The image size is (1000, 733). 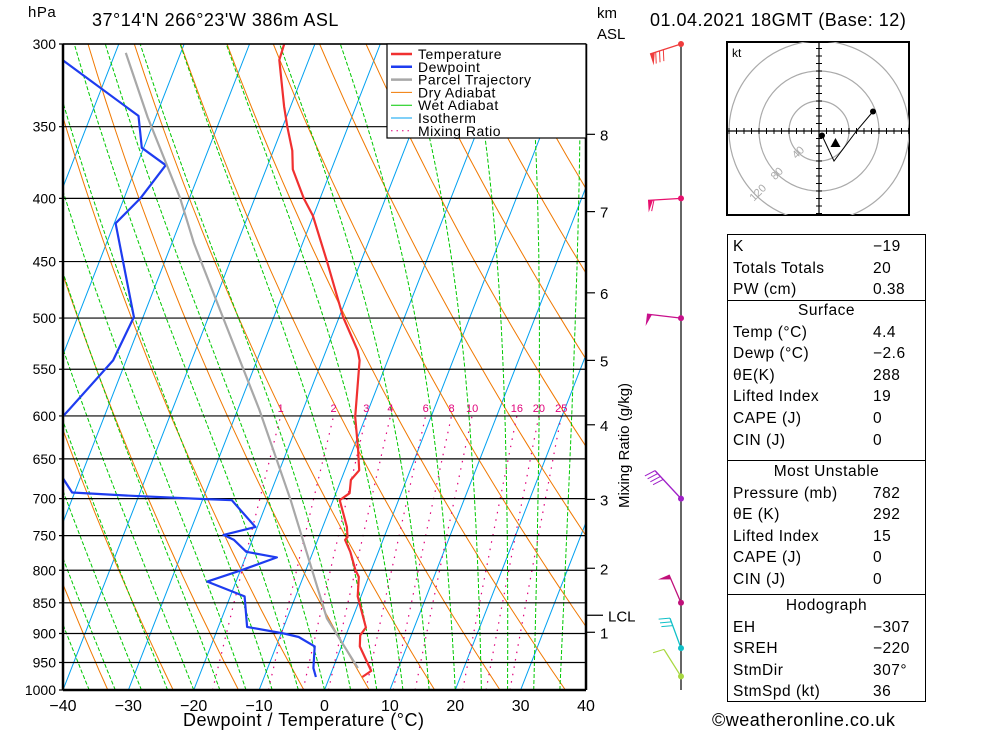 I want to click on copyright-link: ©weatheronline.co.uk, so click(x=804, y=720).